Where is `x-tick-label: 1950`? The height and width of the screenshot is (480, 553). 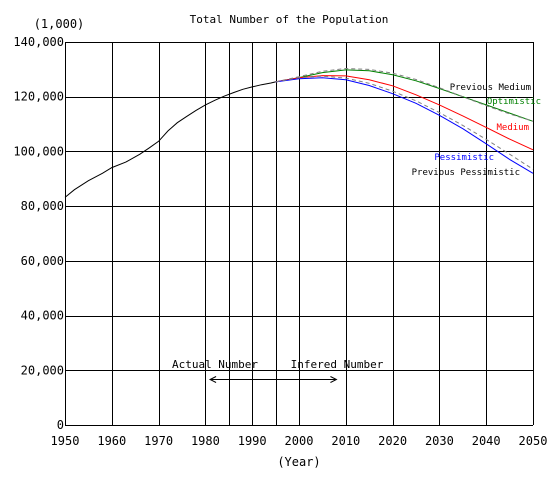
x-tick-label: 1950 is located at coordinates (65, 441).